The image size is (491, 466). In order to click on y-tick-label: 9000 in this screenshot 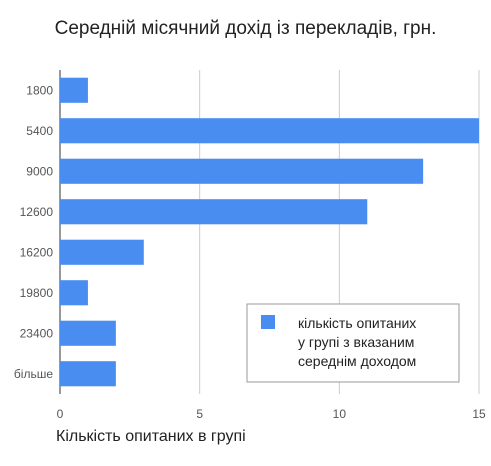, I will do `click(39, 171)`.